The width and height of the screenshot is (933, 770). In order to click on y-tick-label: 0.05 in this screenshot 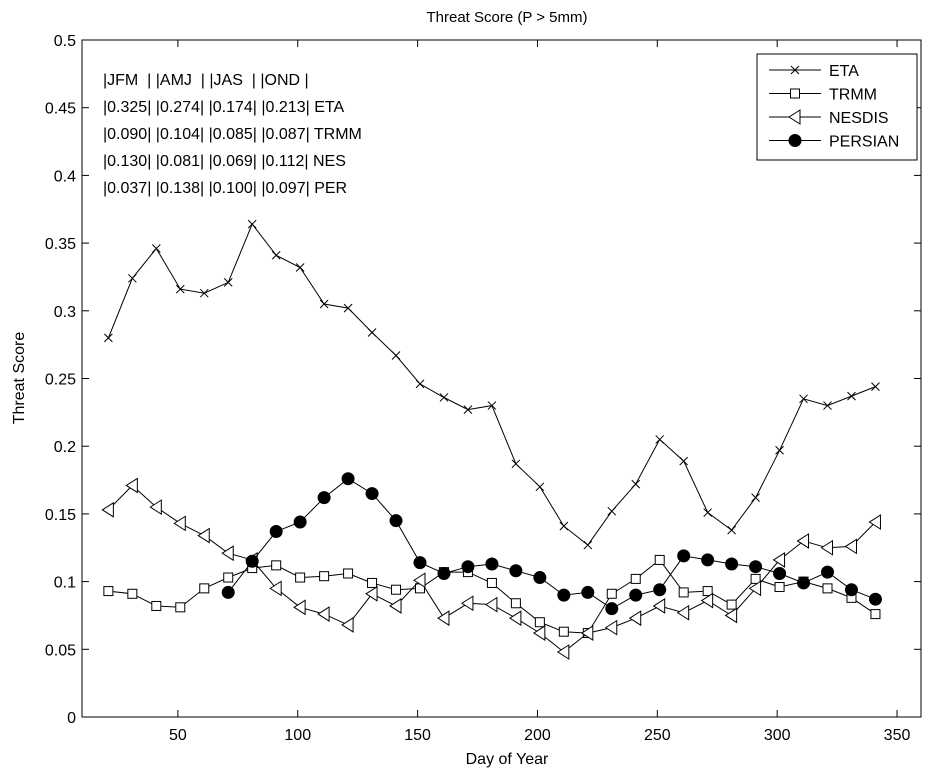, I will do `click(60, 650)`.